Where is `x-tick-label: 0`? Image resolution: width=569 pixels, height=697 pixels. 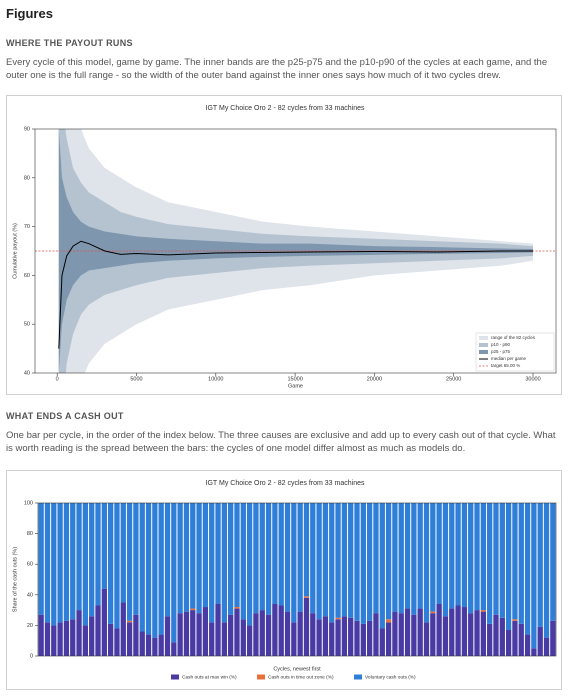 x-tick-label: 0 is located at coordinates (57, 379).